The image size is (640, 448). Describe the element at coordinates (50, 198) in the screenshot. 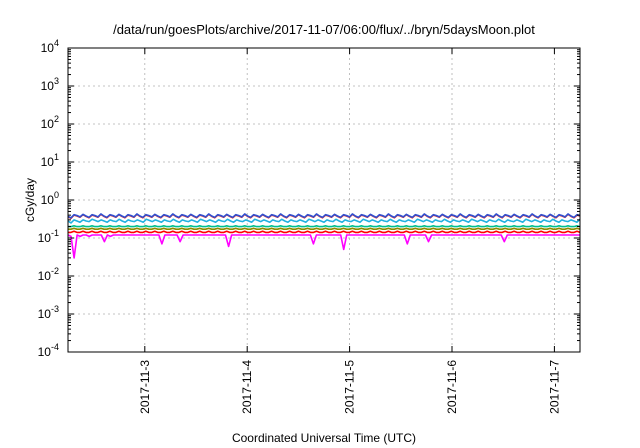

I see `y-tick-label: 10⁰` at that location.